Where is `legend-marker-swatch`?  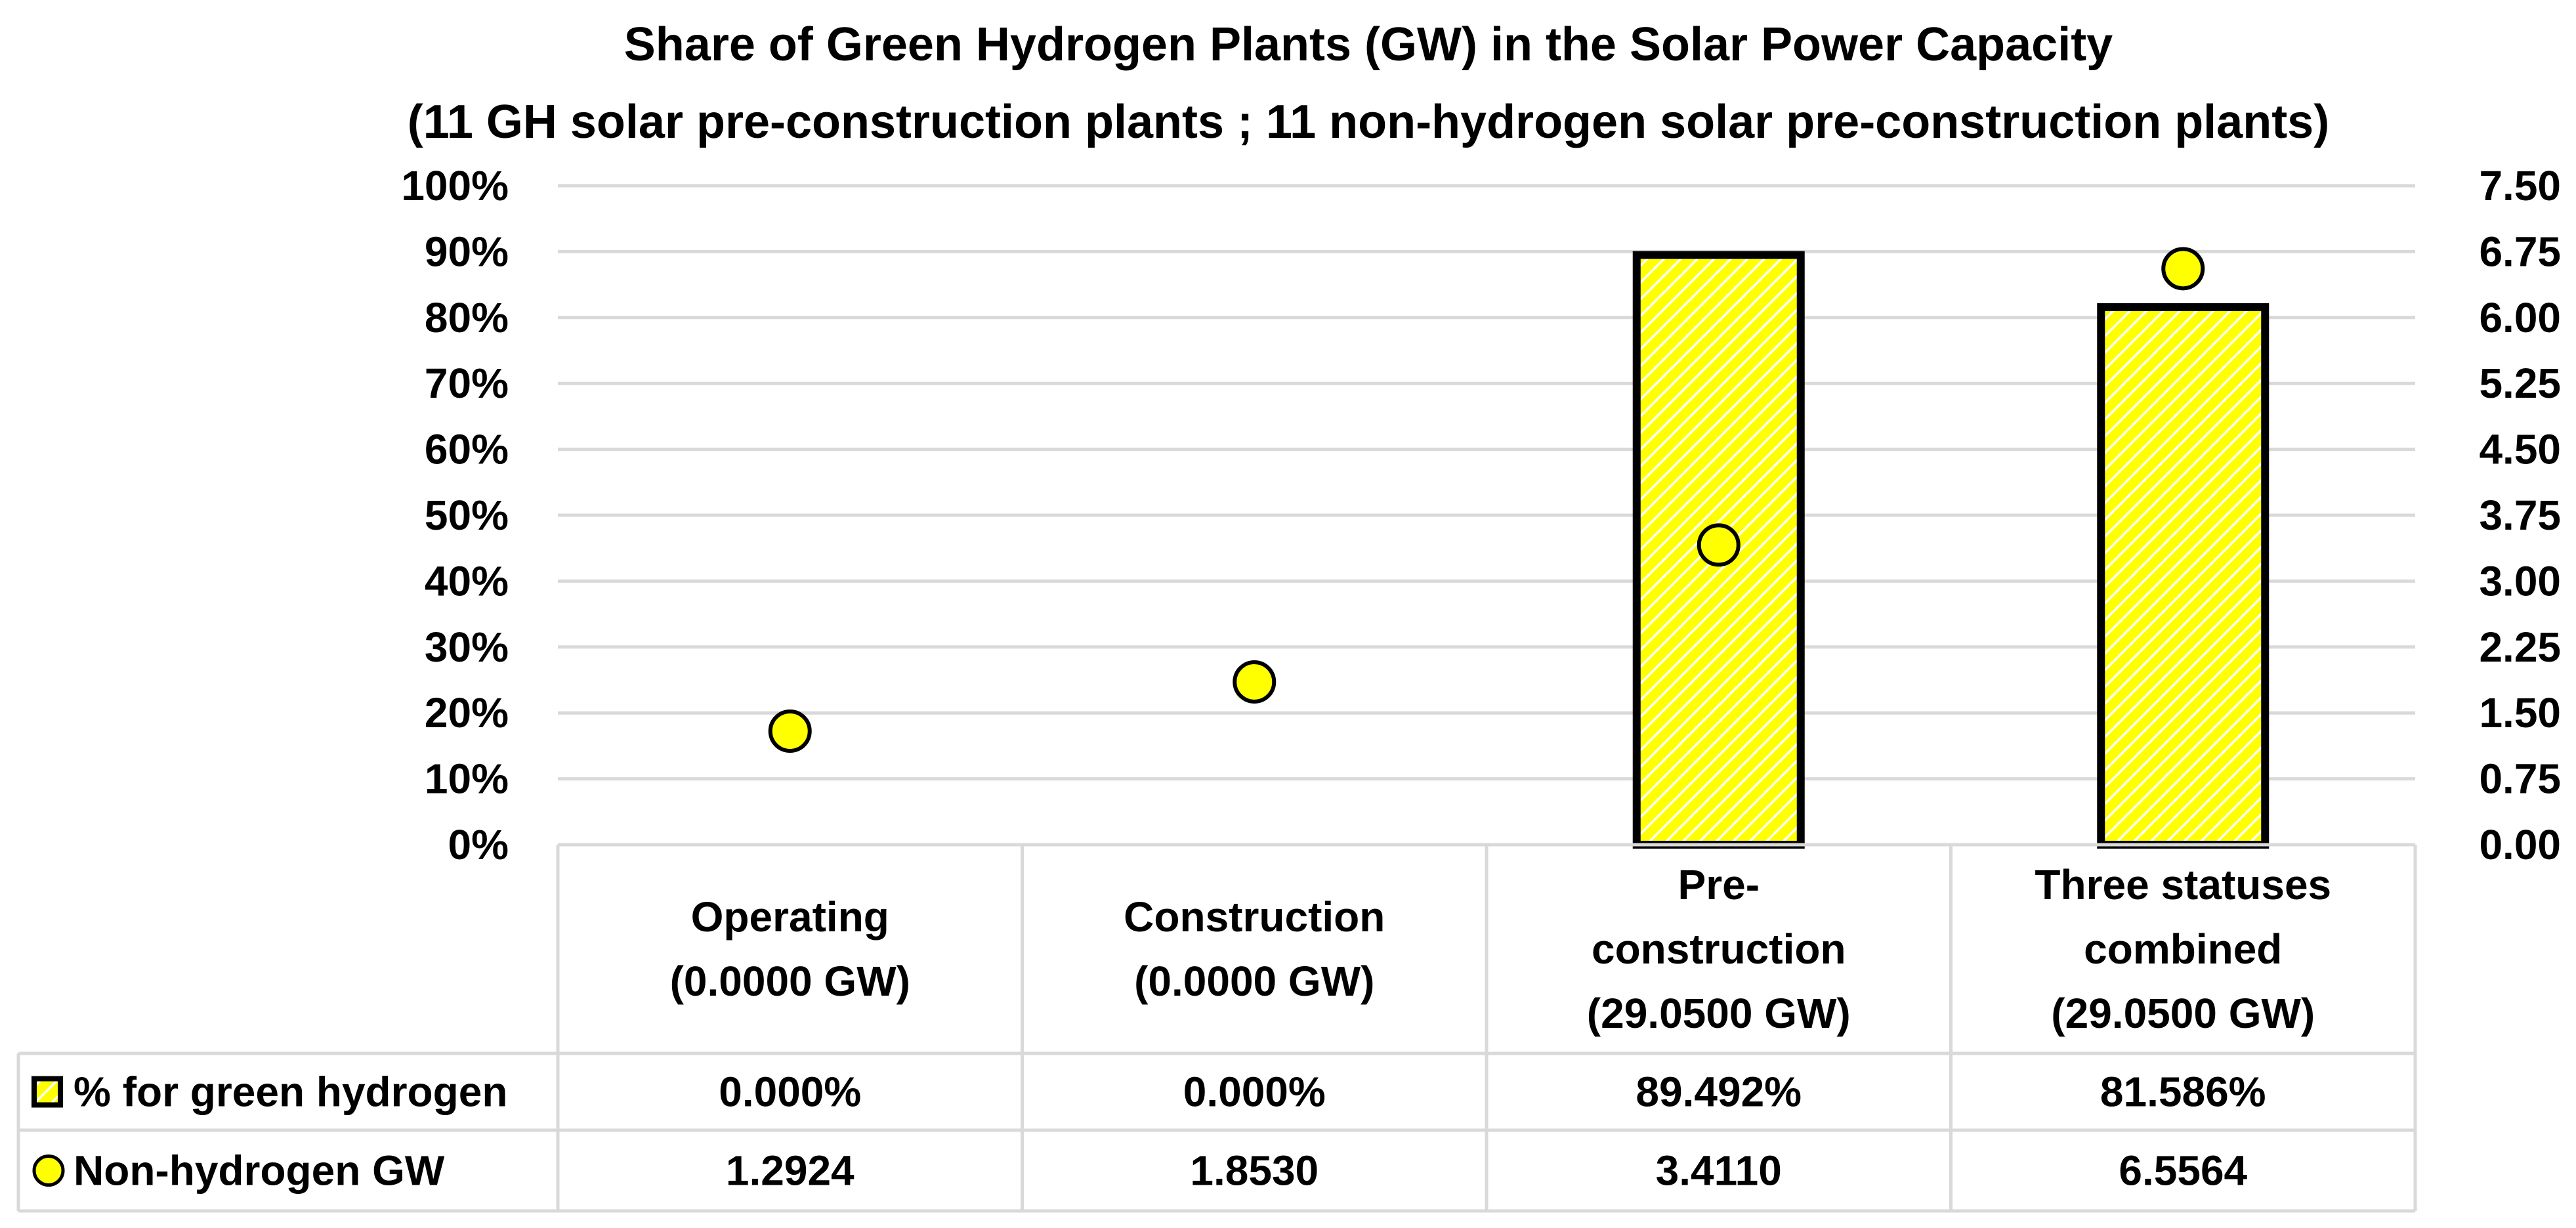 legend-marker-swatch is located at coordinates (48, 1170).